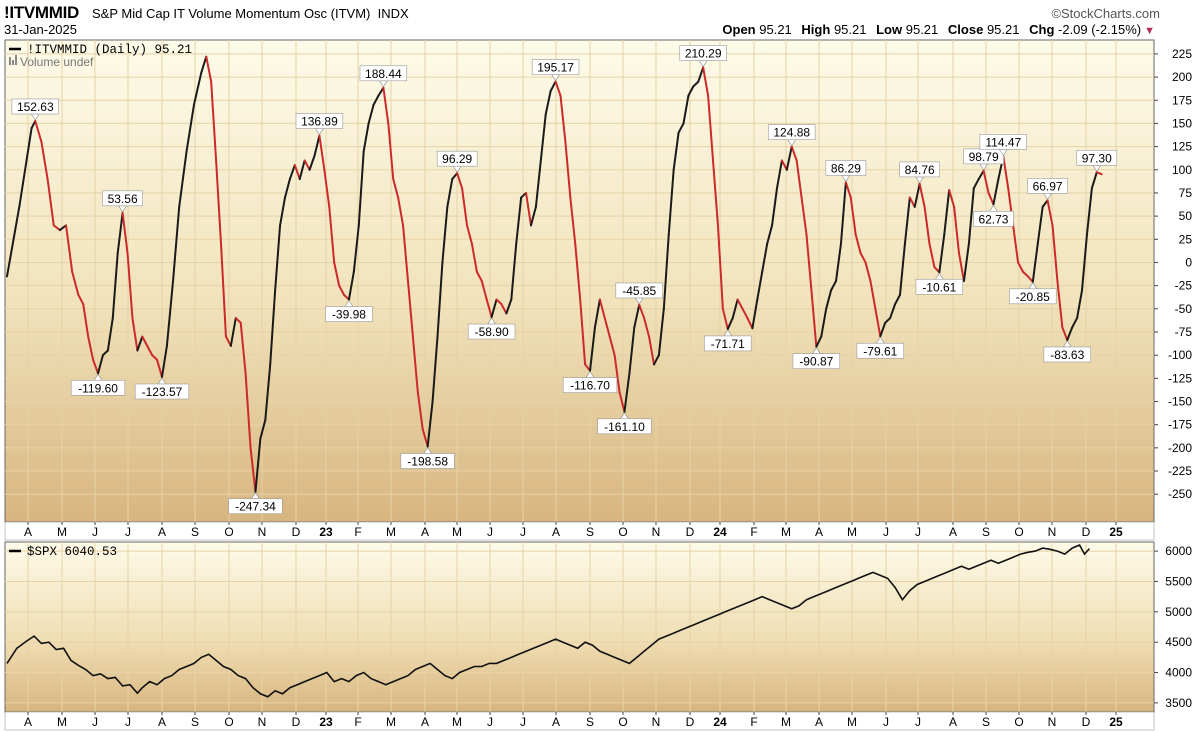 This screenshot has width=1200, height=732. Describe the element at coordinates (1047, 189) in the screenshot. I see `peak-annotation: 66.97` at that location.